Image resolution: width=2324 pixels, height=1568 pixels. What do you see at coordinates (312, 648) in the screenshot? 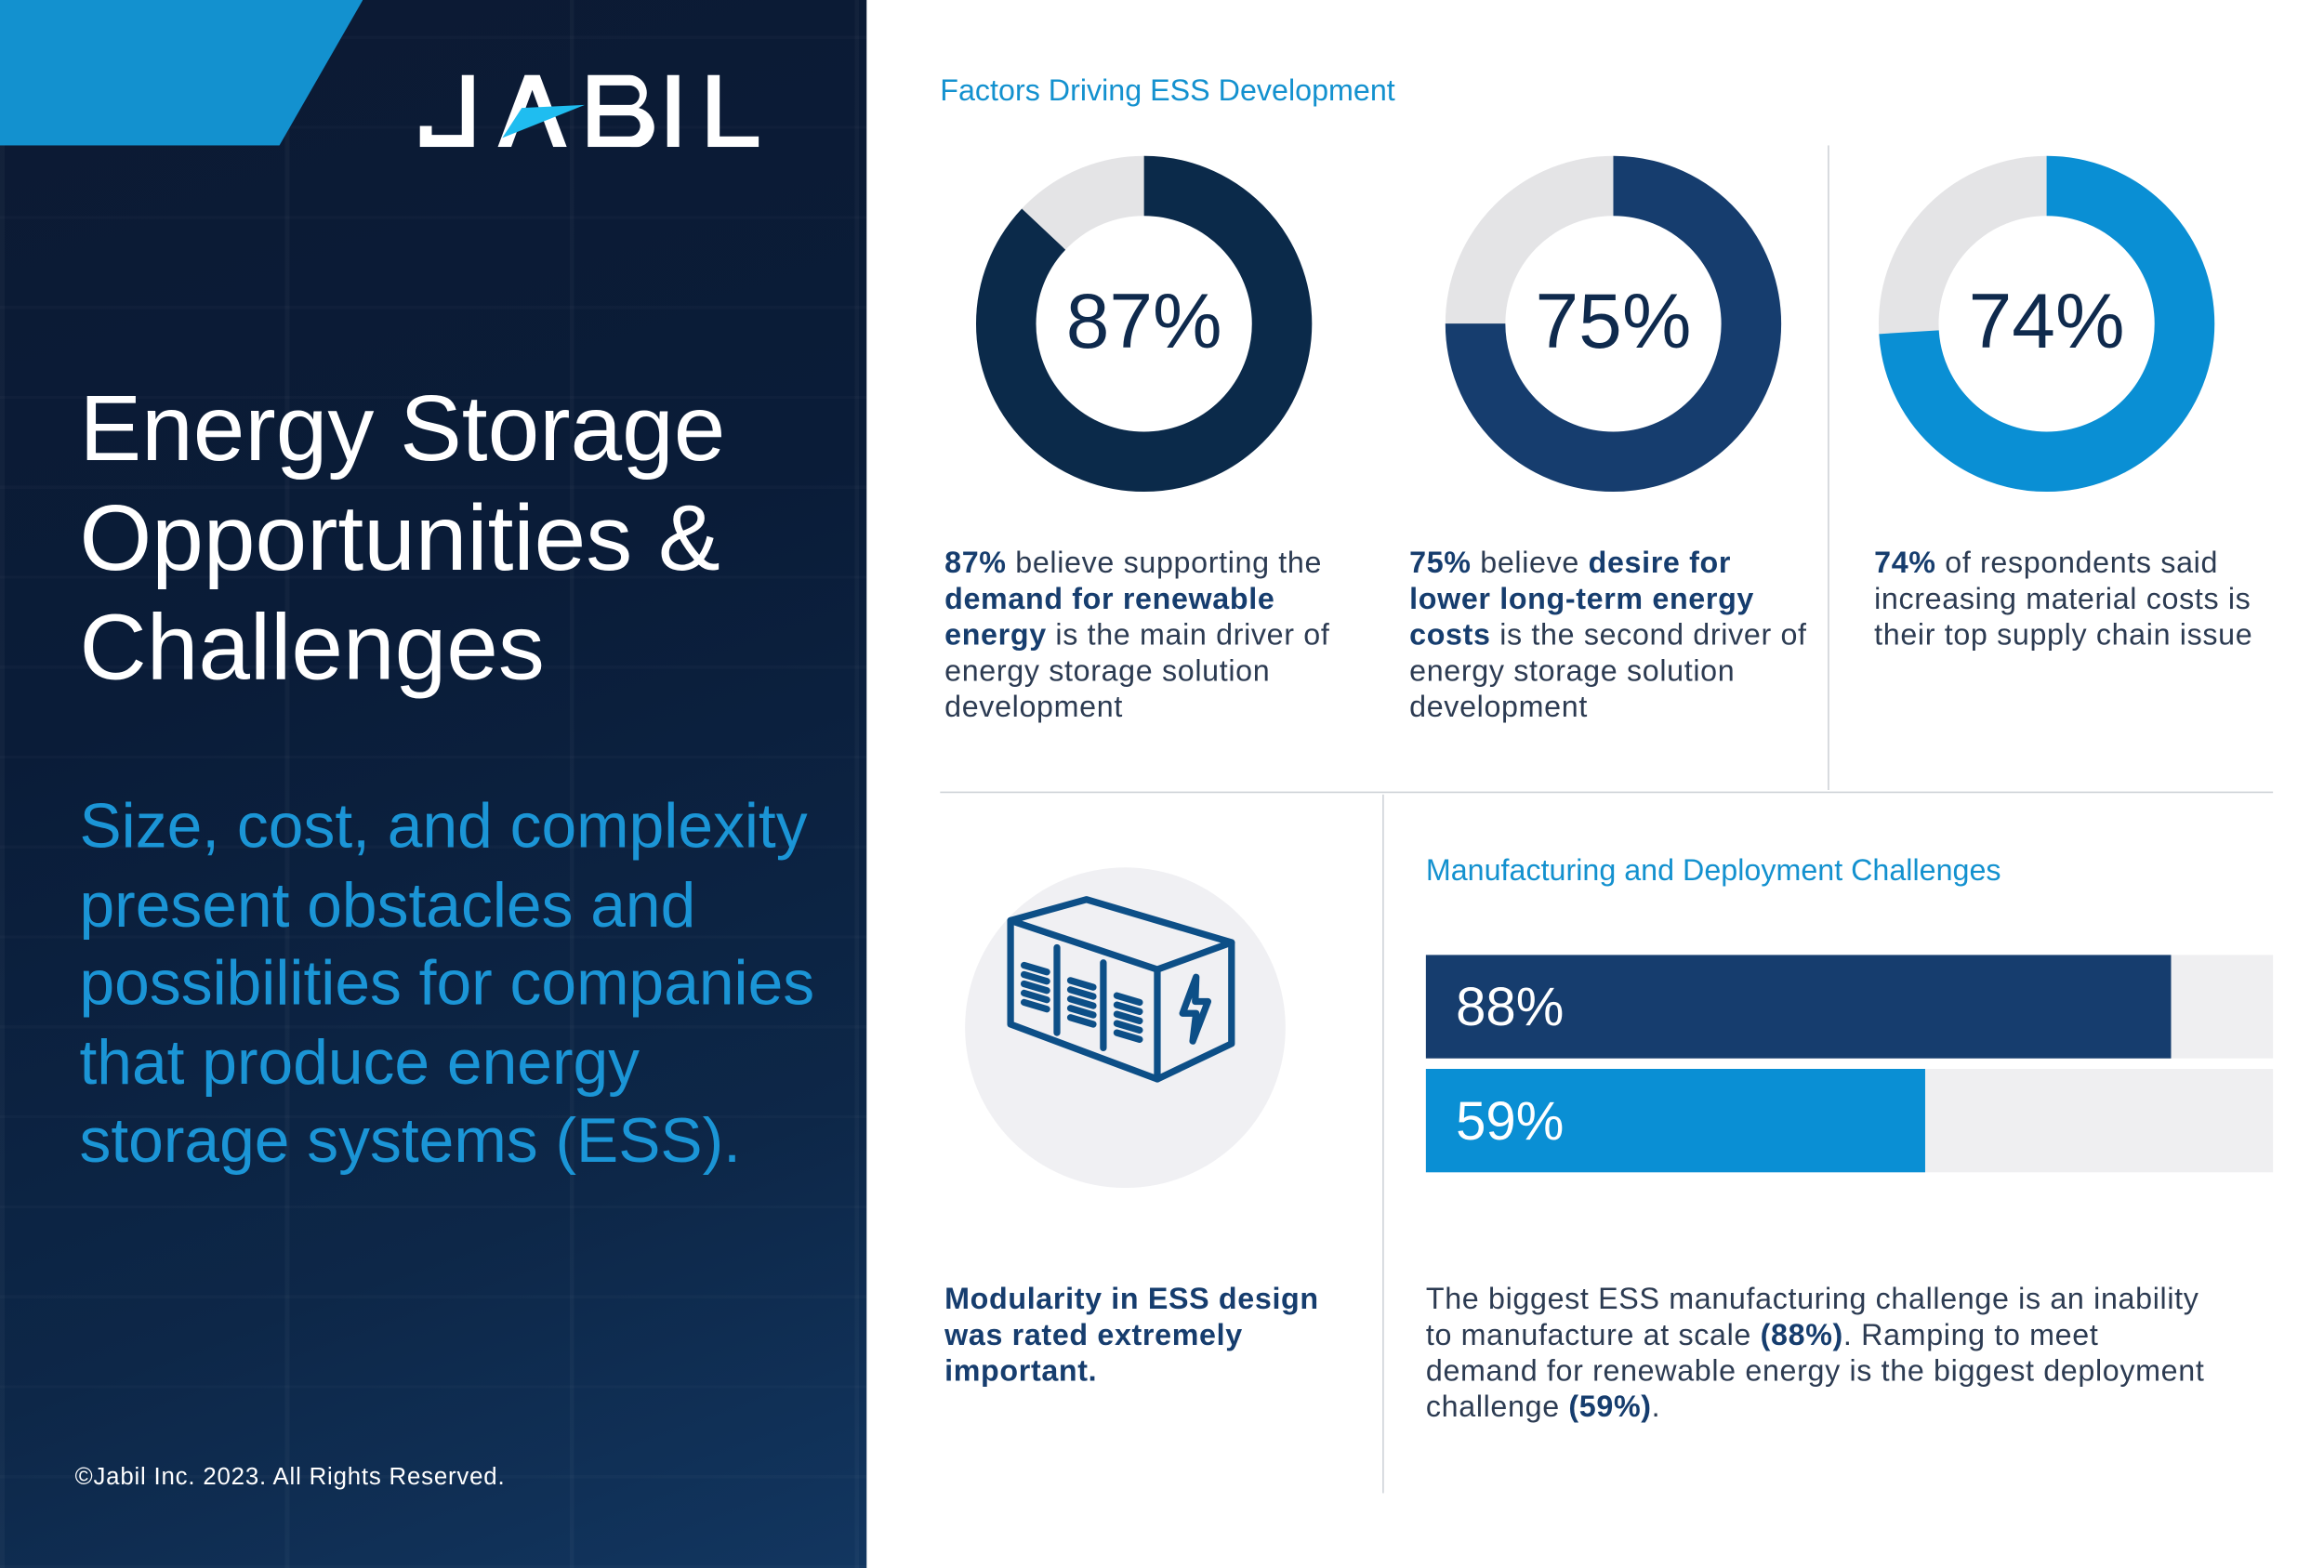
I see `title-line: Challenges` at bounding box center [312, 648].